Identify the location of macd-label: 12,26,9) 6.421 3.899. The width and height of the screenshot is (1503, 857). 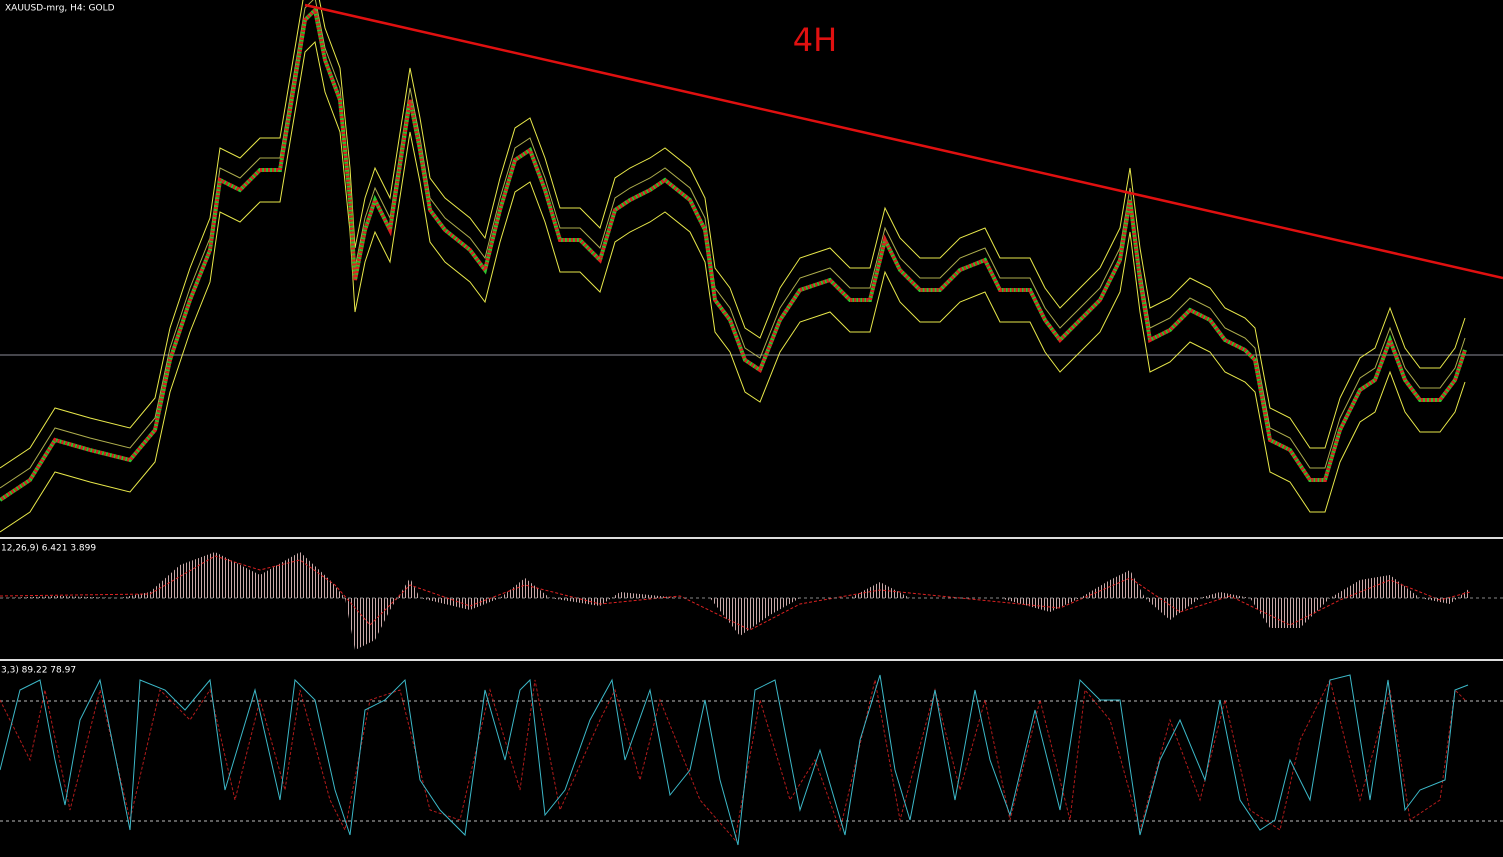
(48, 549).